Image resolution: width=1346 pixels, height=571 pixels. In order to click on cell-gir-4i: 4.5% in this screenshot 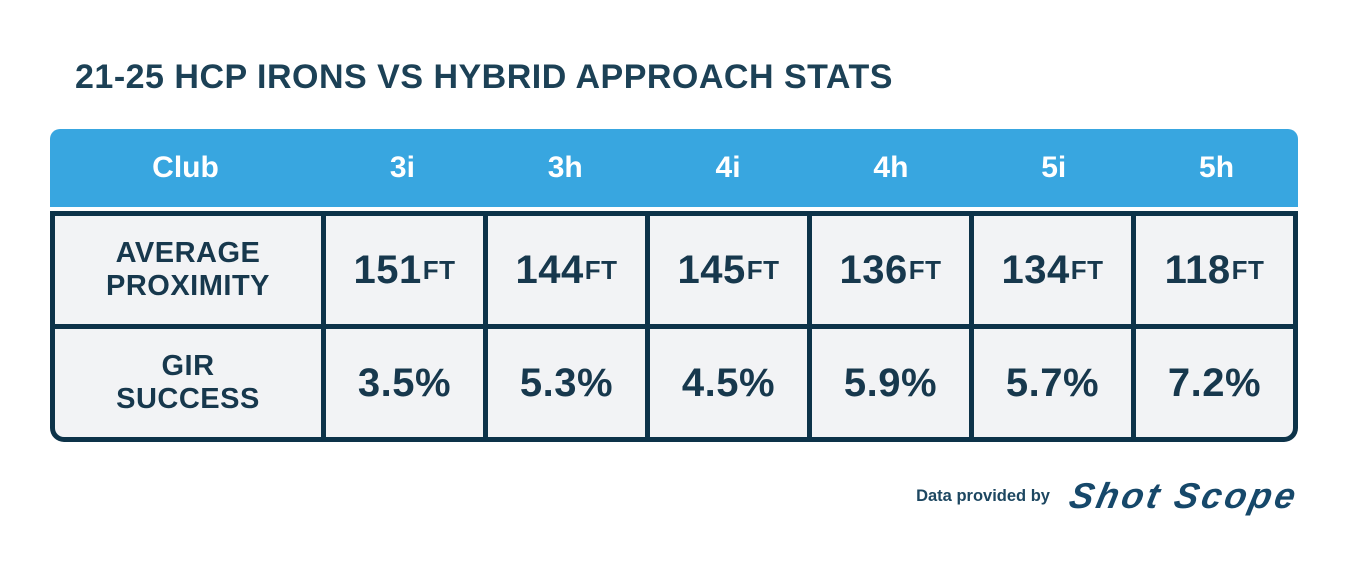, I will do `click(728, 383)`.